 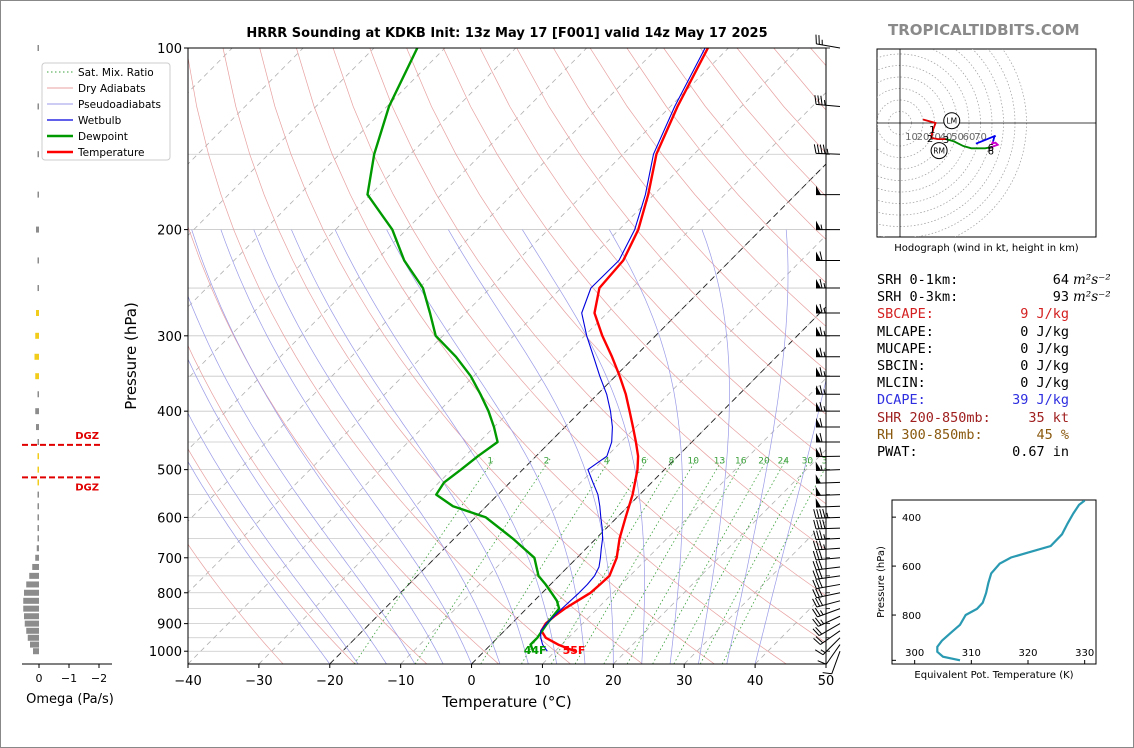 I want to click on theta-x-tick-label: 310, so click(x=971, y=653).